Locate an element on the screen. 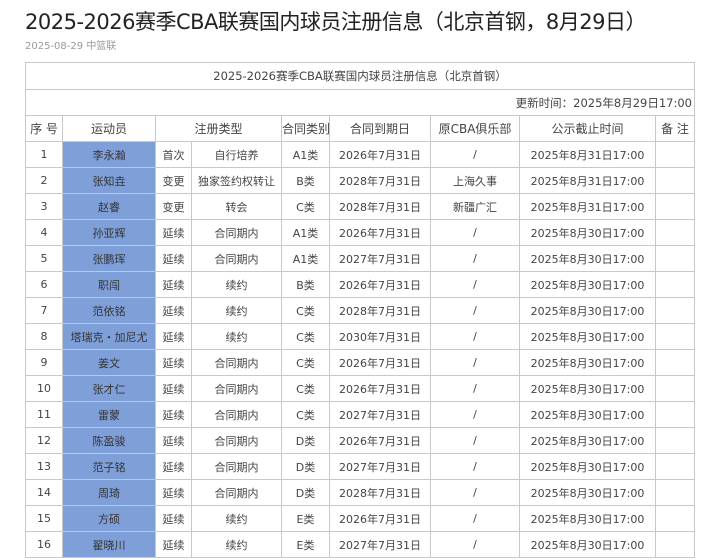  header-contract-category: 合同类别 is located at coordinates (305, 128).